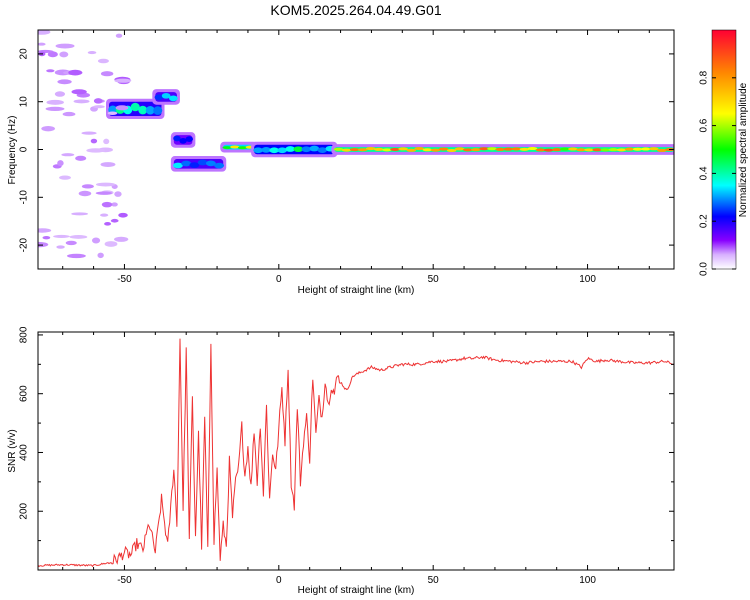 The image size is (750, 600). What do you see at coordinates (24, 510) in the screenshot?
I see `y-tick-label: 200` at bounding box center [24, 510].